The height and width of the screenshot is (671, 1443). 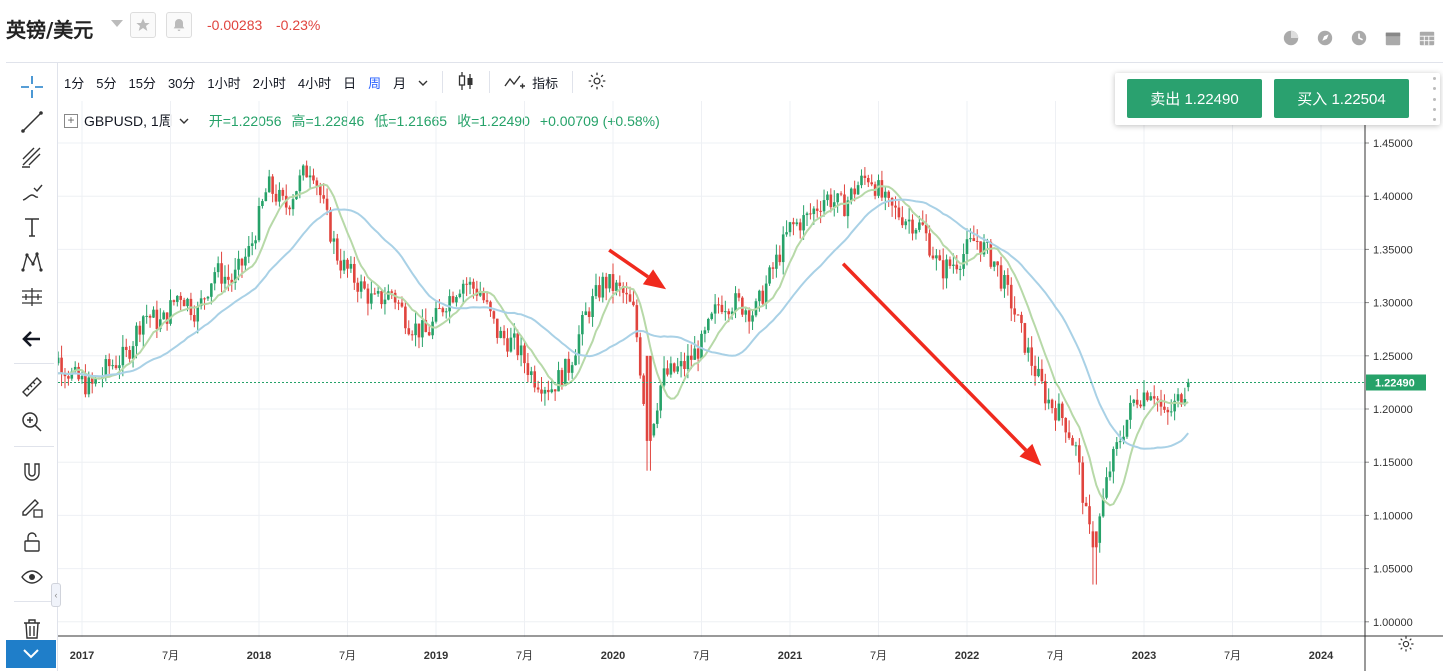 I want to click on time-tick-label: 2022, so click(x=967, y=656).